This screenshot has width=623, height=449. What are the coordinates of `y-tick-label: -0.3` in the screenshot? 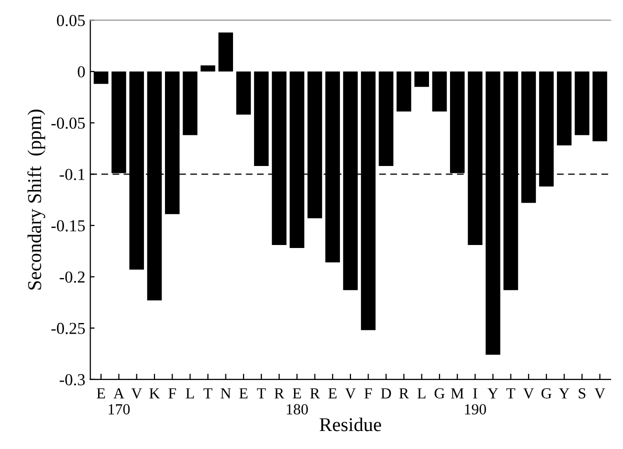 It's located at (72, 380).